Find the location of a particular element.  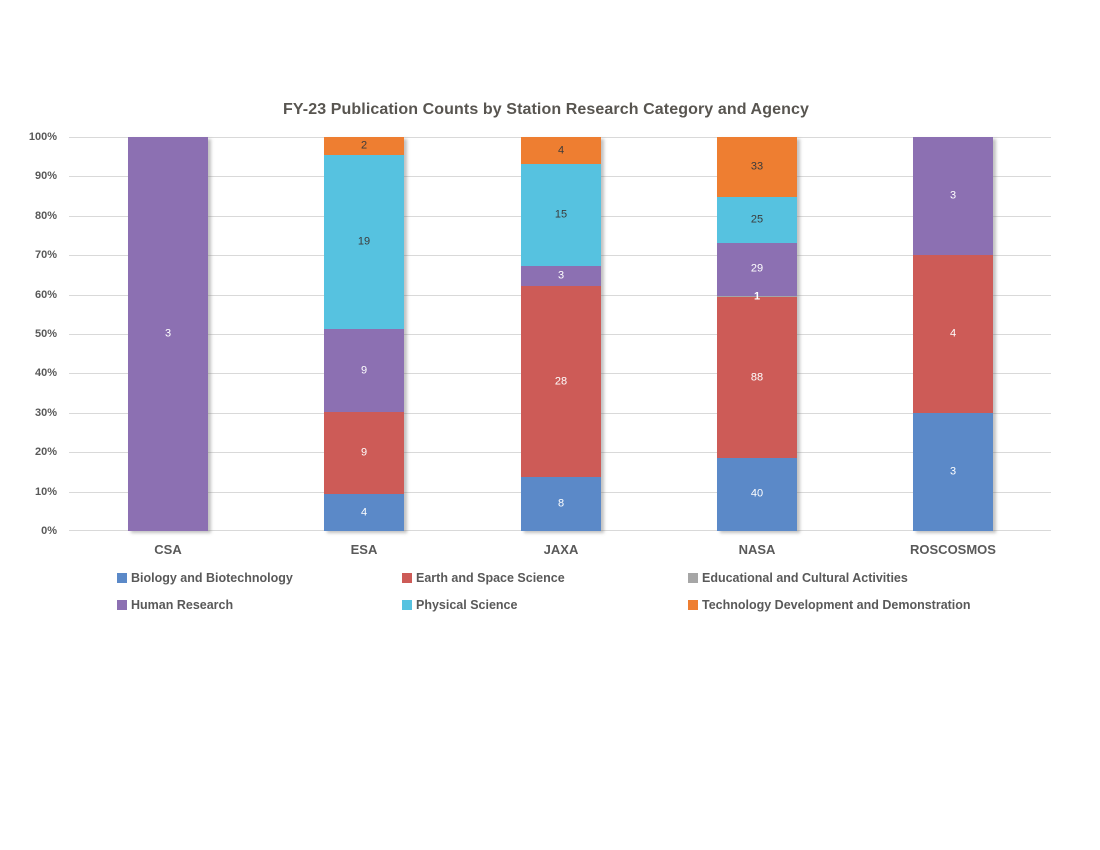

data-label: 2 is located at coordinates (364, 145).